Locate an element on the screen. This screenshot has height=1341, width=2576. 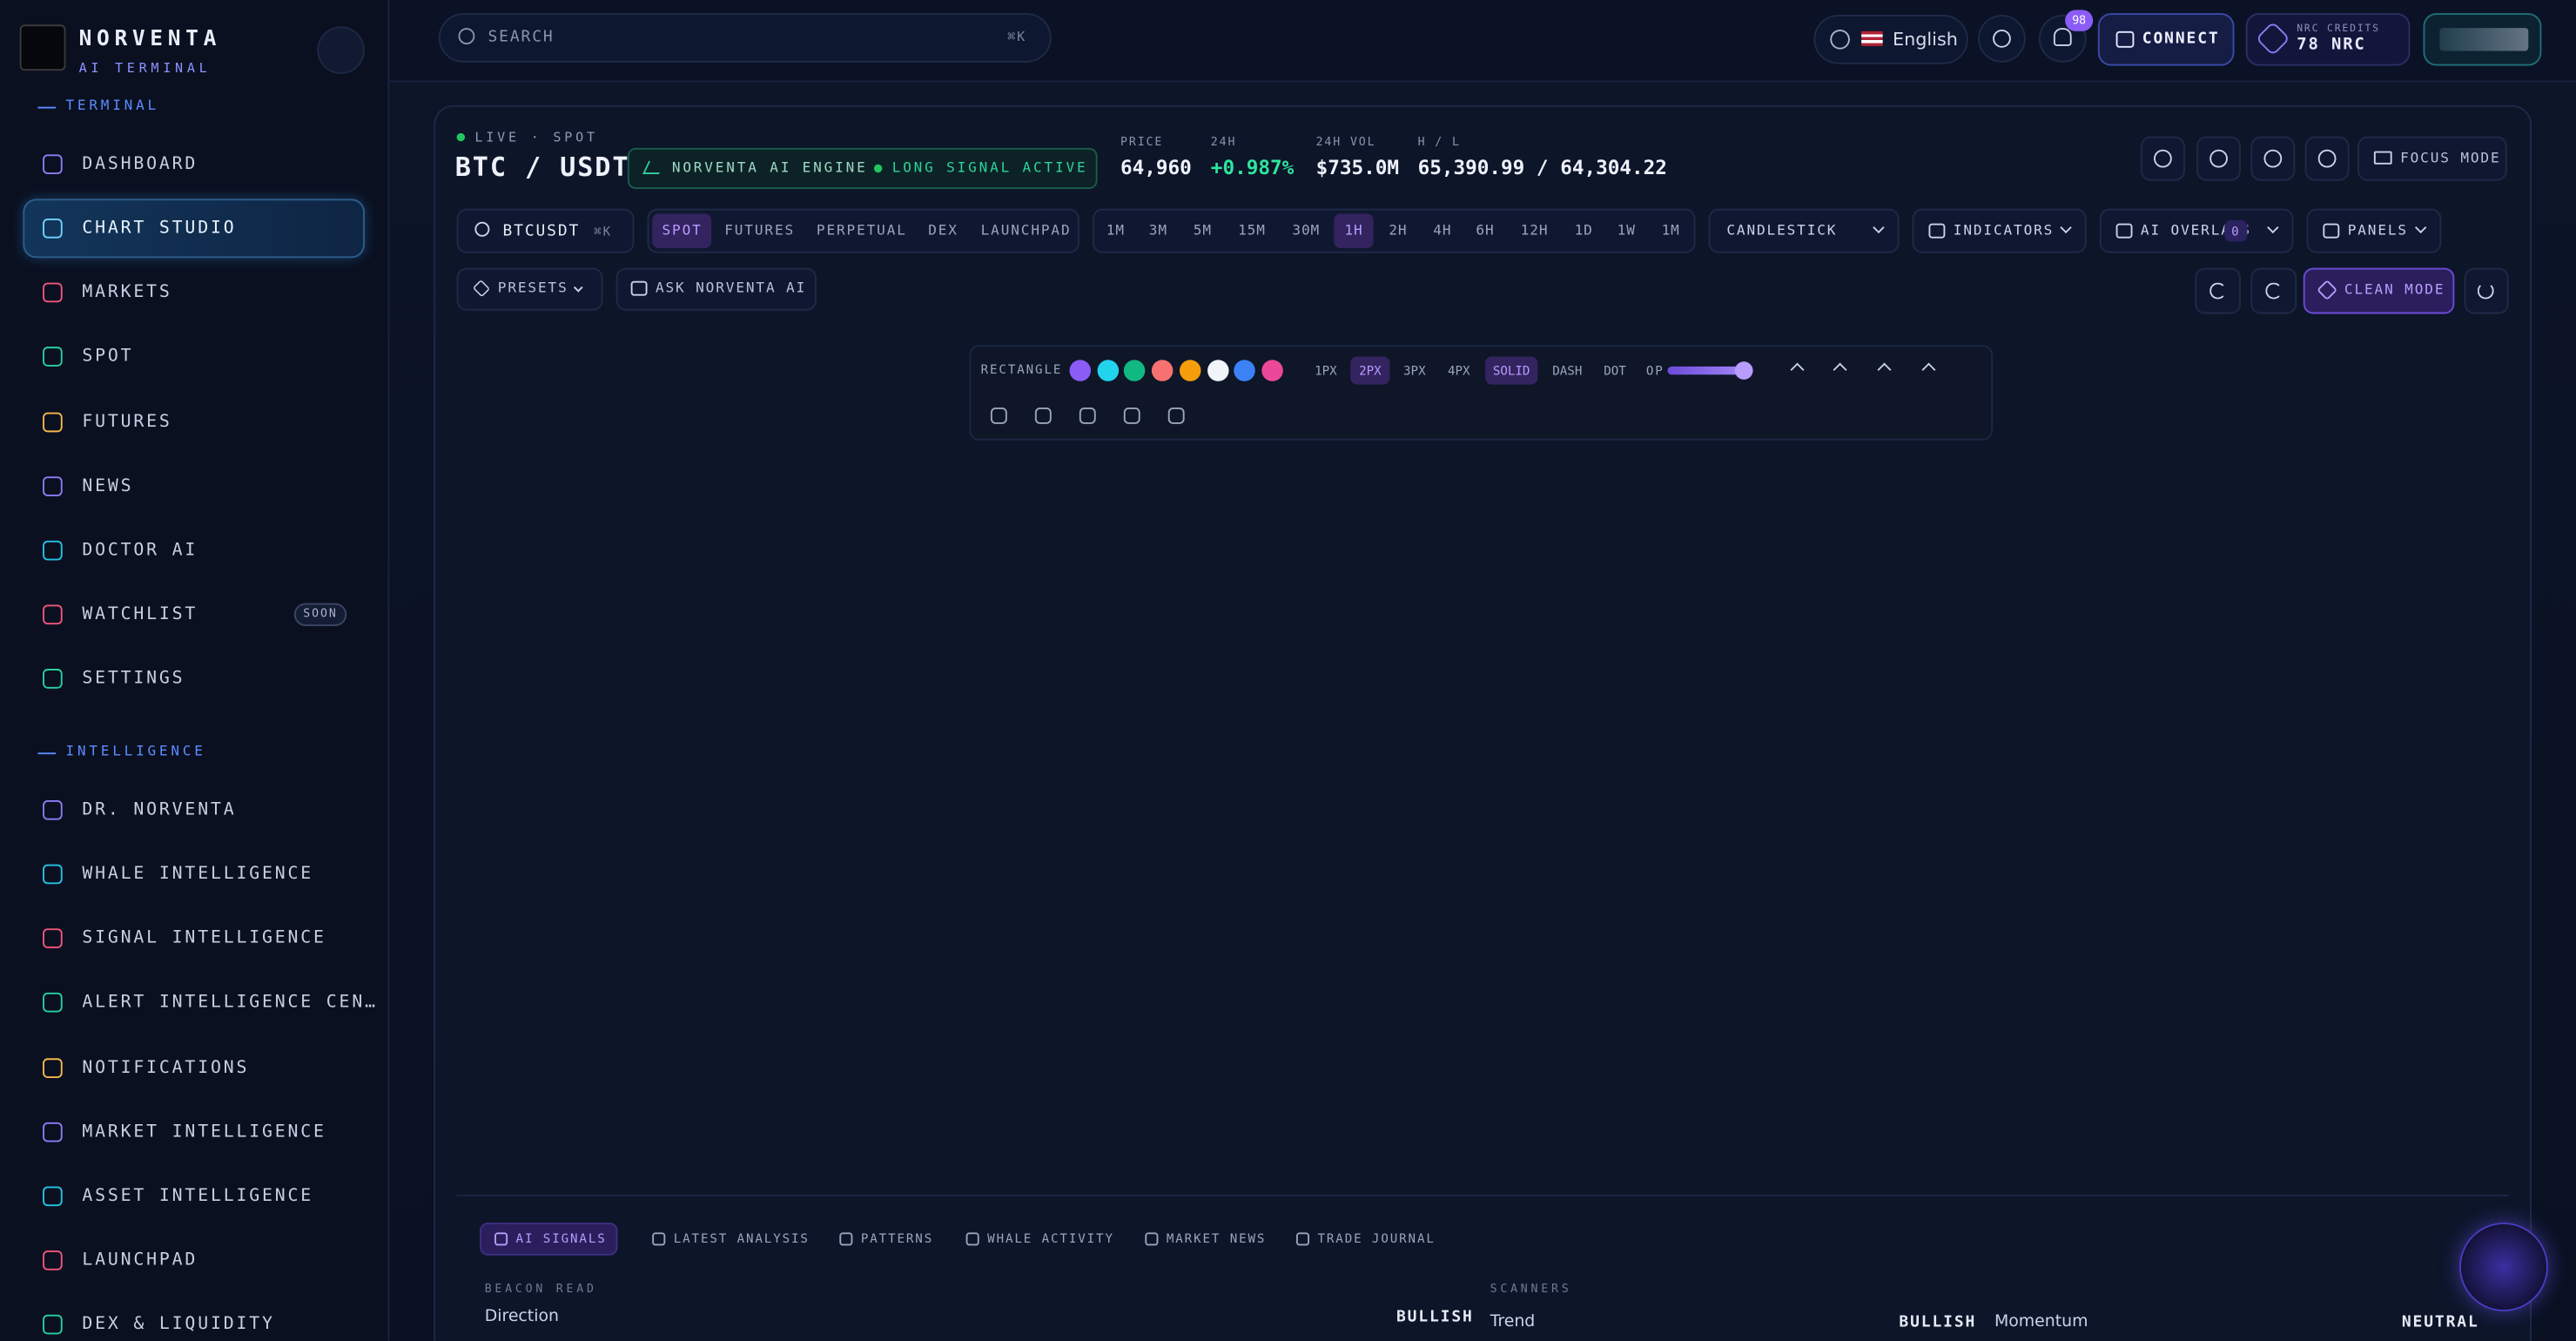
globe-icon is located at coordinates (1840, 40).